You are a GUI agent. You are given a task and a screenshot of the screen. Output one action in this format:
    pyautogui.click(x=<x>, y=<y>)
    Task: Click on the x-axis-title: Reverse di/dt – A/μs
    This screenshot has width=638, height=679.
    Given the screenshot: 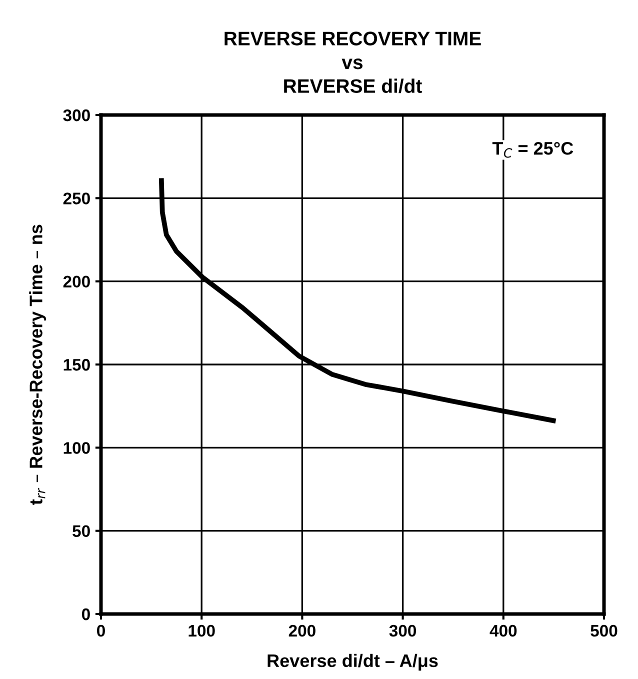 What is the action you would take?
    pyautogui.click(x=353, y=662)
    